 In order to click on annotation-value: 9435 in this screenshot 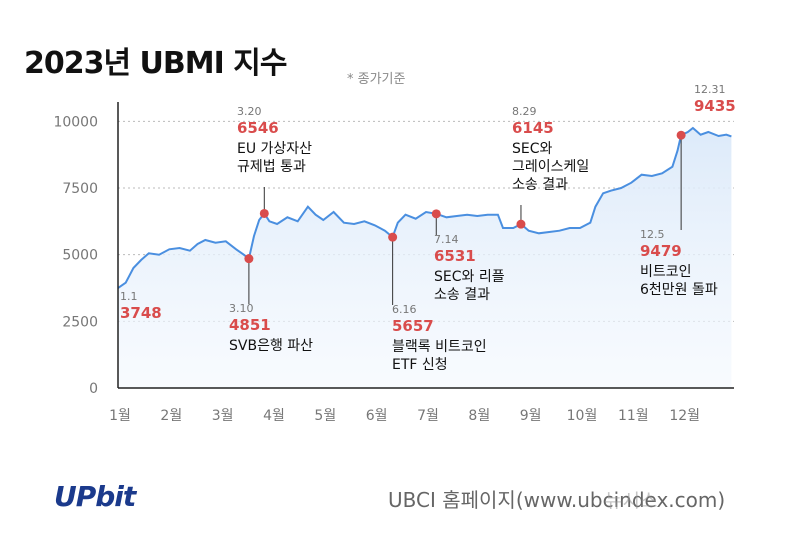, I will do `click(715, 106)`.